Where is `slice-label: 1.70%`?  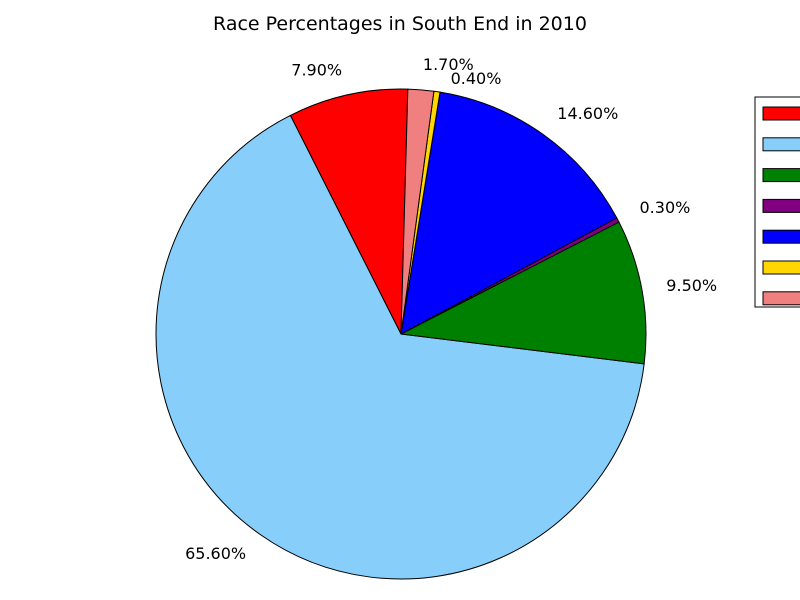 slice-label: 1.70% is located at coordinates (448, 64).